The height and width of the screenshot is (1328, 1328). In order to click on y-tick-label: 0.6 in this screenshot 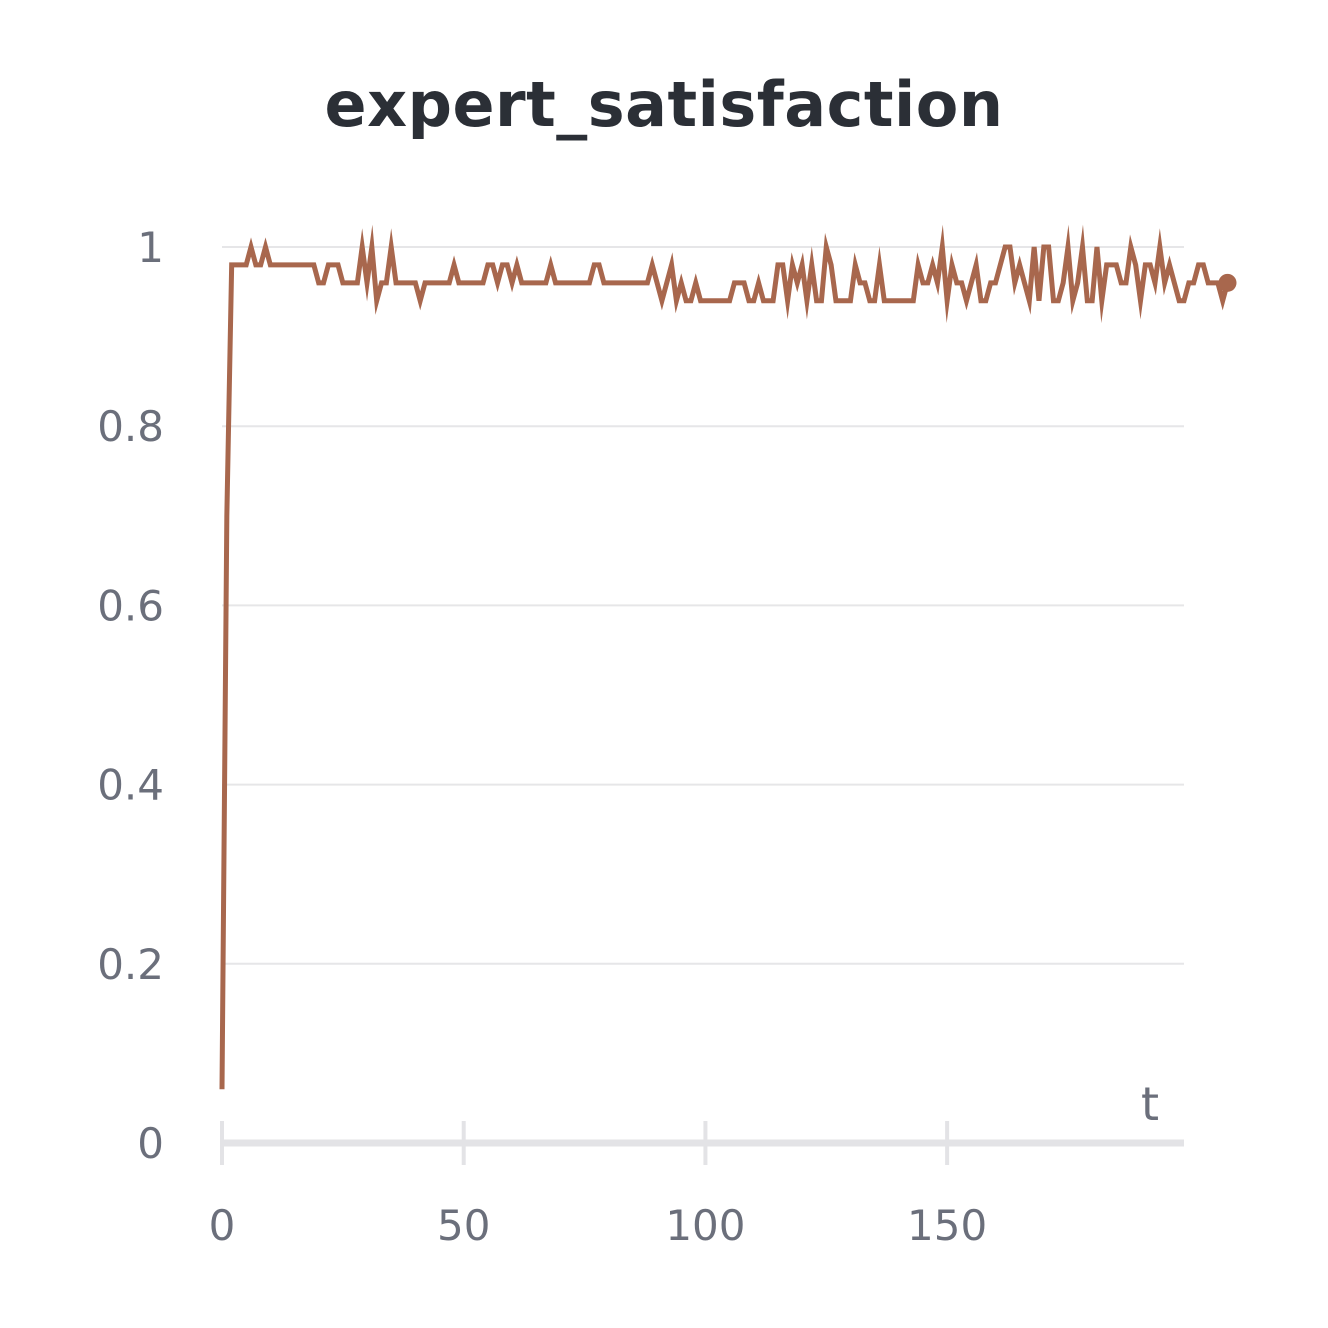, I will do `click(130, 605)`.